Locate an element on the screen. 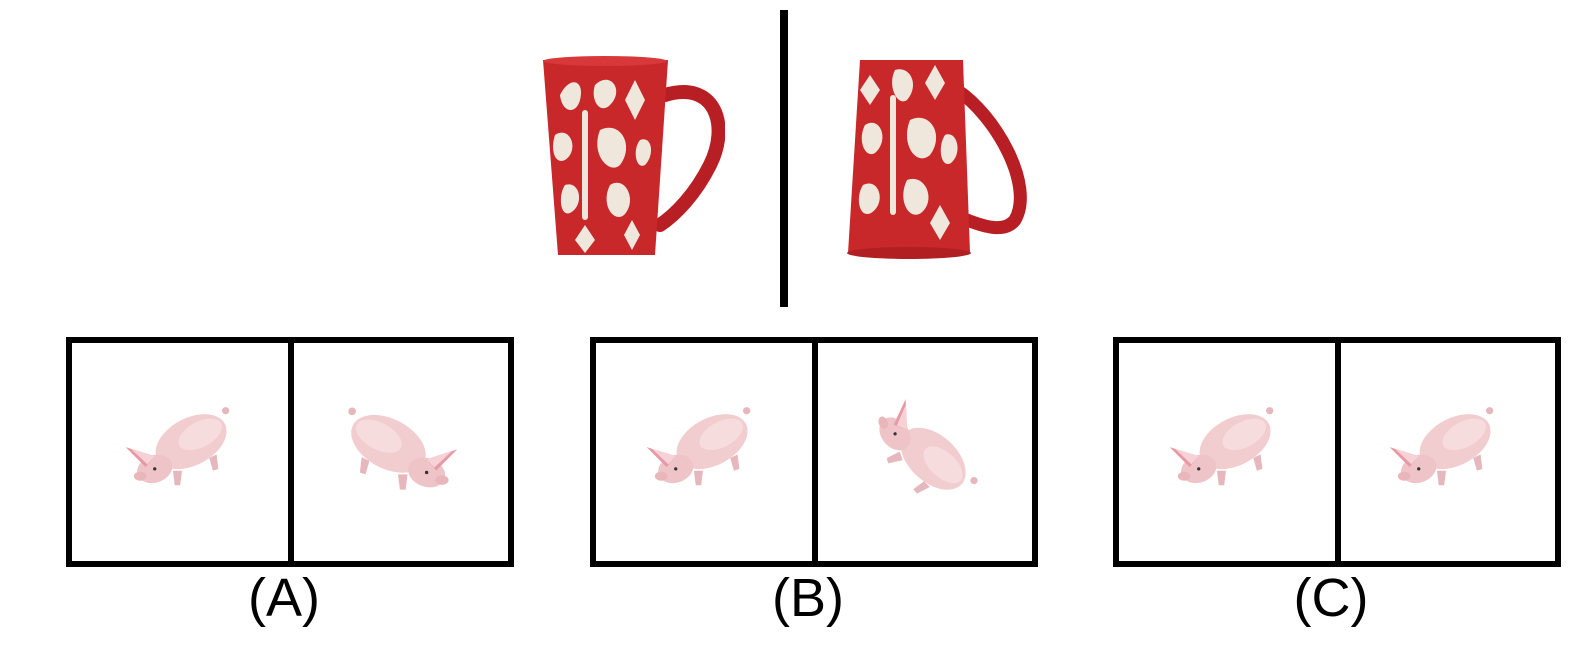 This screenshot has width=1584, height=650. option-b-right-cell is located at coordinates (925, 452).